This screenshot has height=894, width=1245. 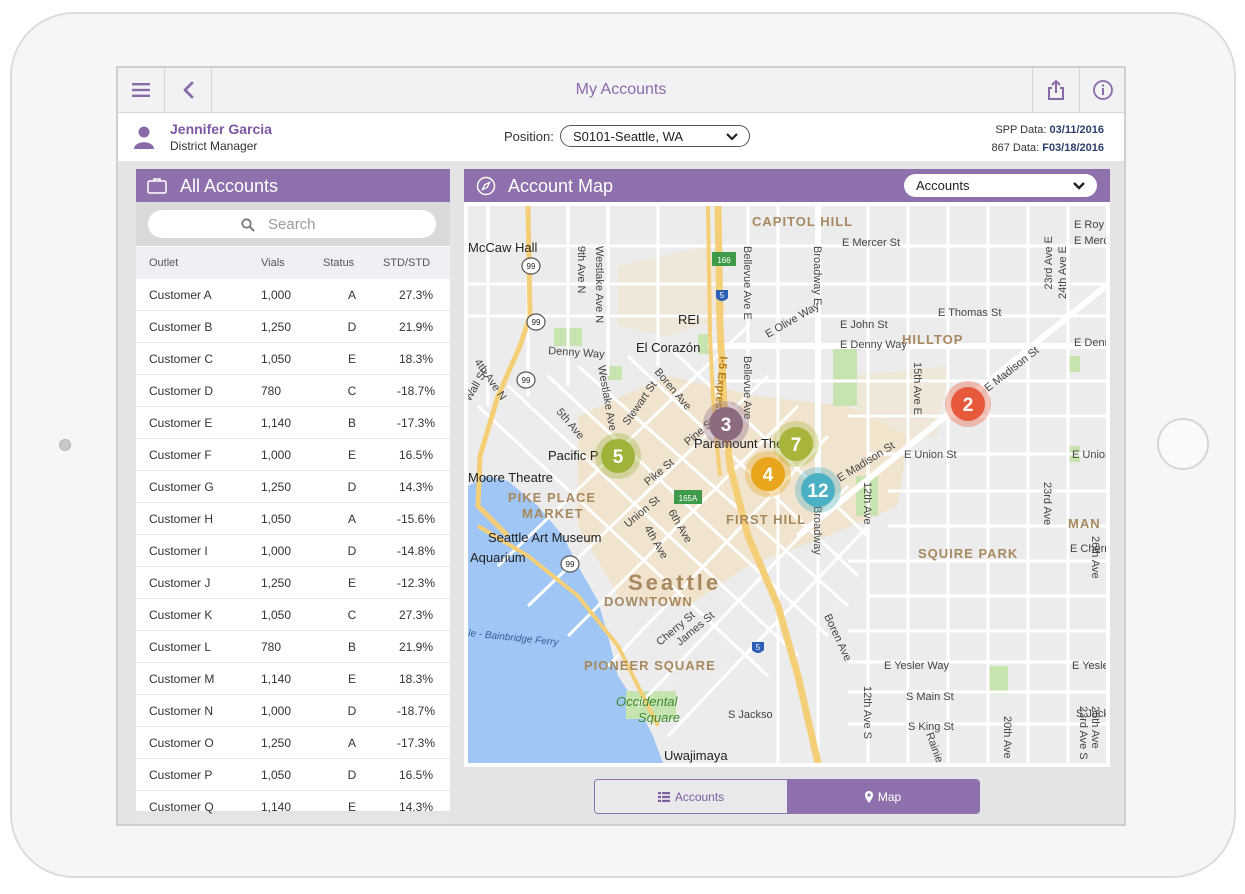 I want to click on table-row: Customer Q 1,140 E 14.3%, so click(x=293, y=806).